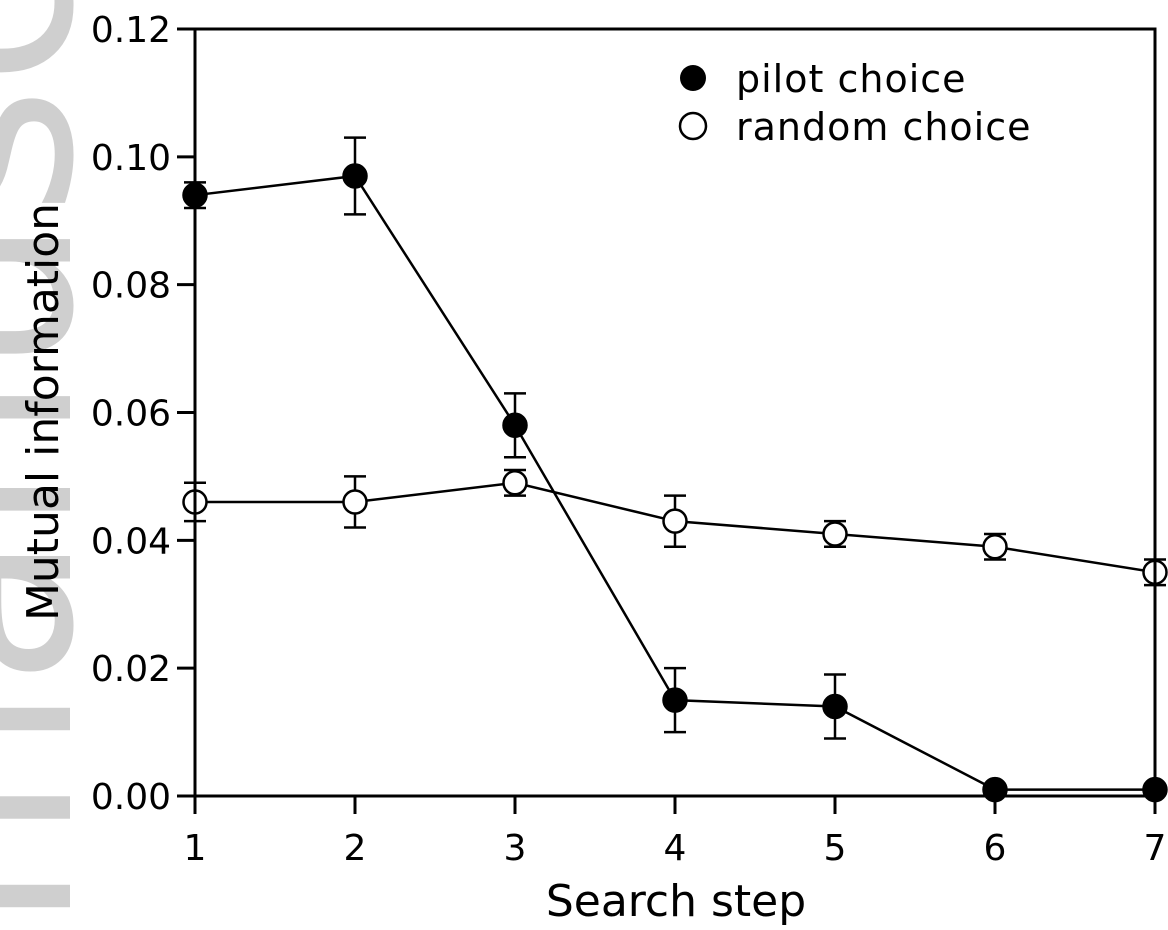 This screenshot has height=930, width=1168. What do you see at coordinates (675, 848) in the screenshot?
I see `x-tick-label: 4` at bounding box center [675, 848].